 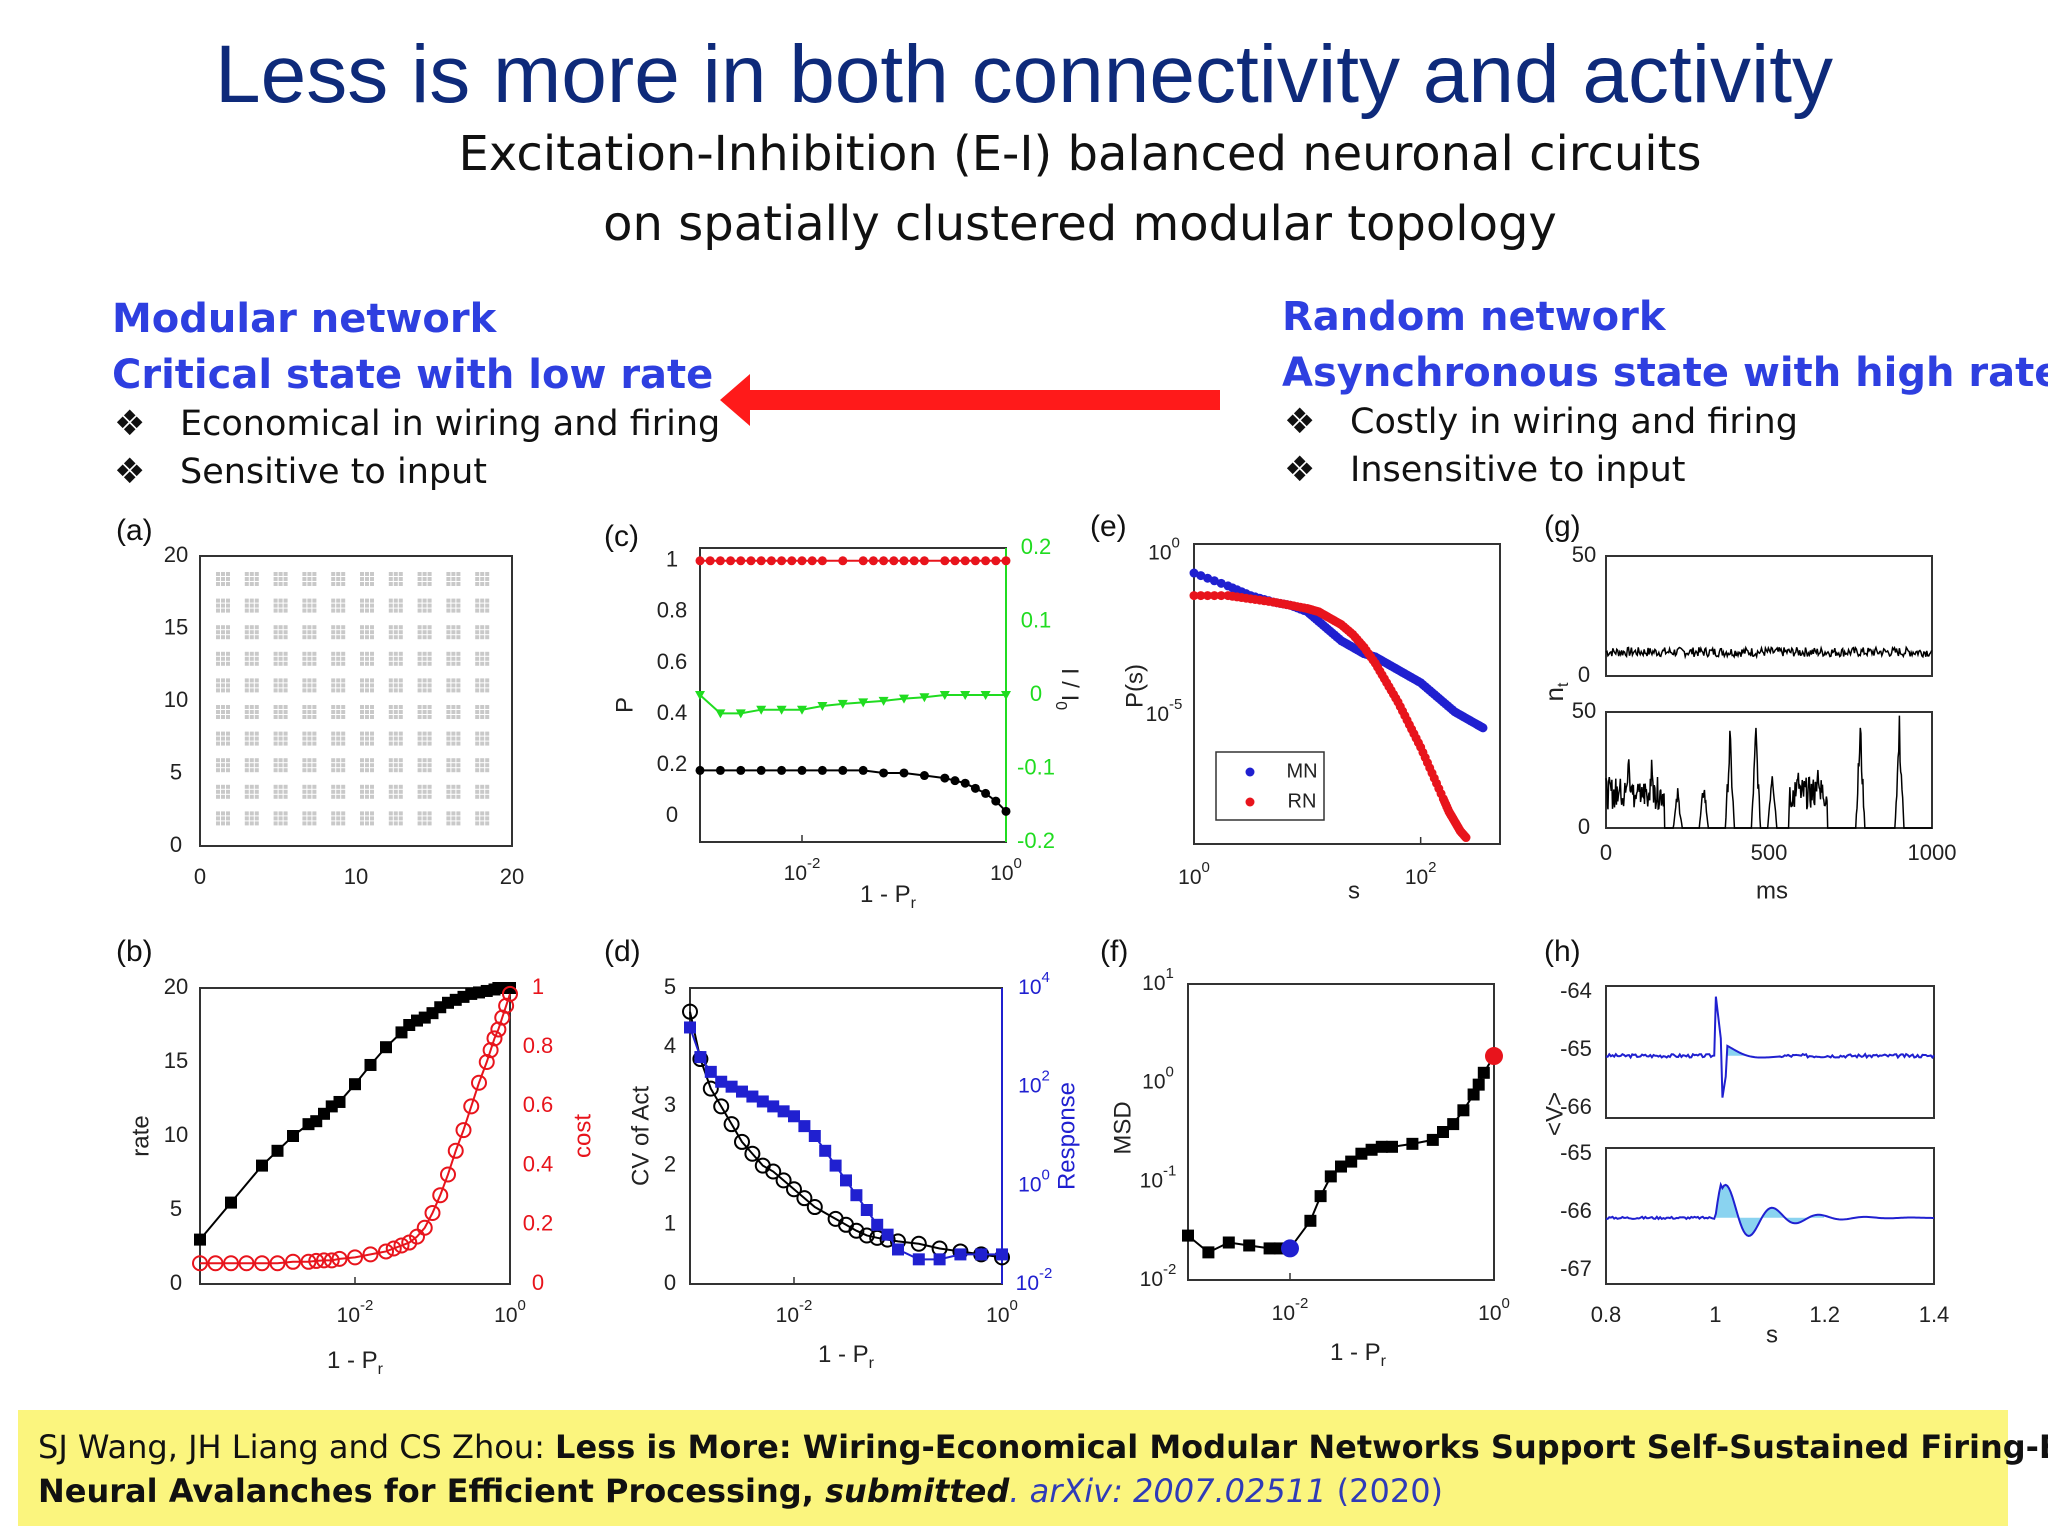 What do you see at coordinates (877, 1225) in the screenshot?
I see `panel-d-point` at bounding box center [877, 1225].